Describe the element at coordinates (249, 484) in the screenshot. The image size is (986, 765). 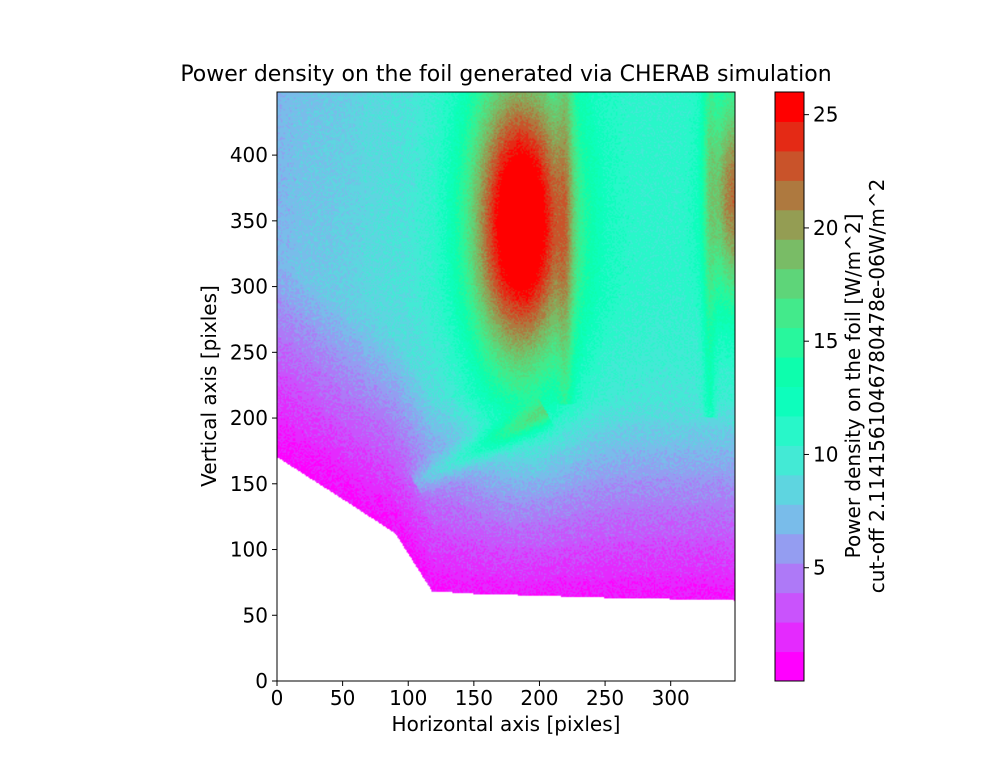
I see `y-tick-label: 150` at that location.